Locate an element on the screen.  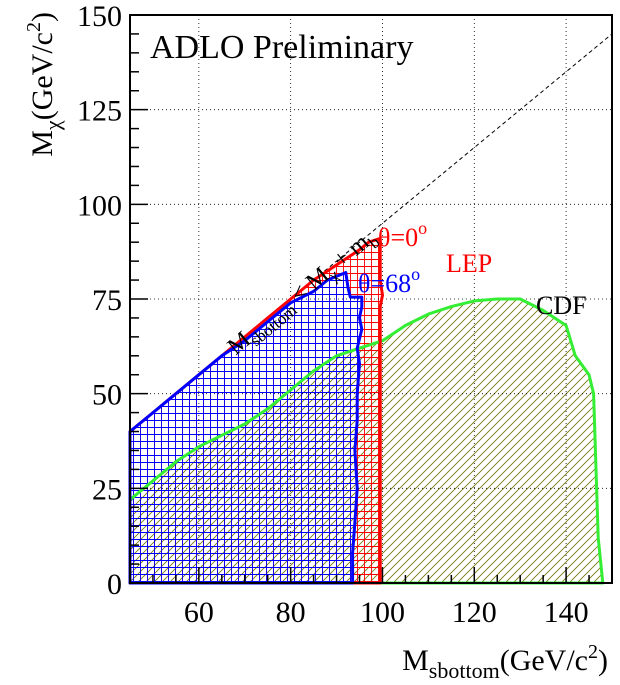
blue-theta-label: θ=68o is located at coordinates (389, 281).